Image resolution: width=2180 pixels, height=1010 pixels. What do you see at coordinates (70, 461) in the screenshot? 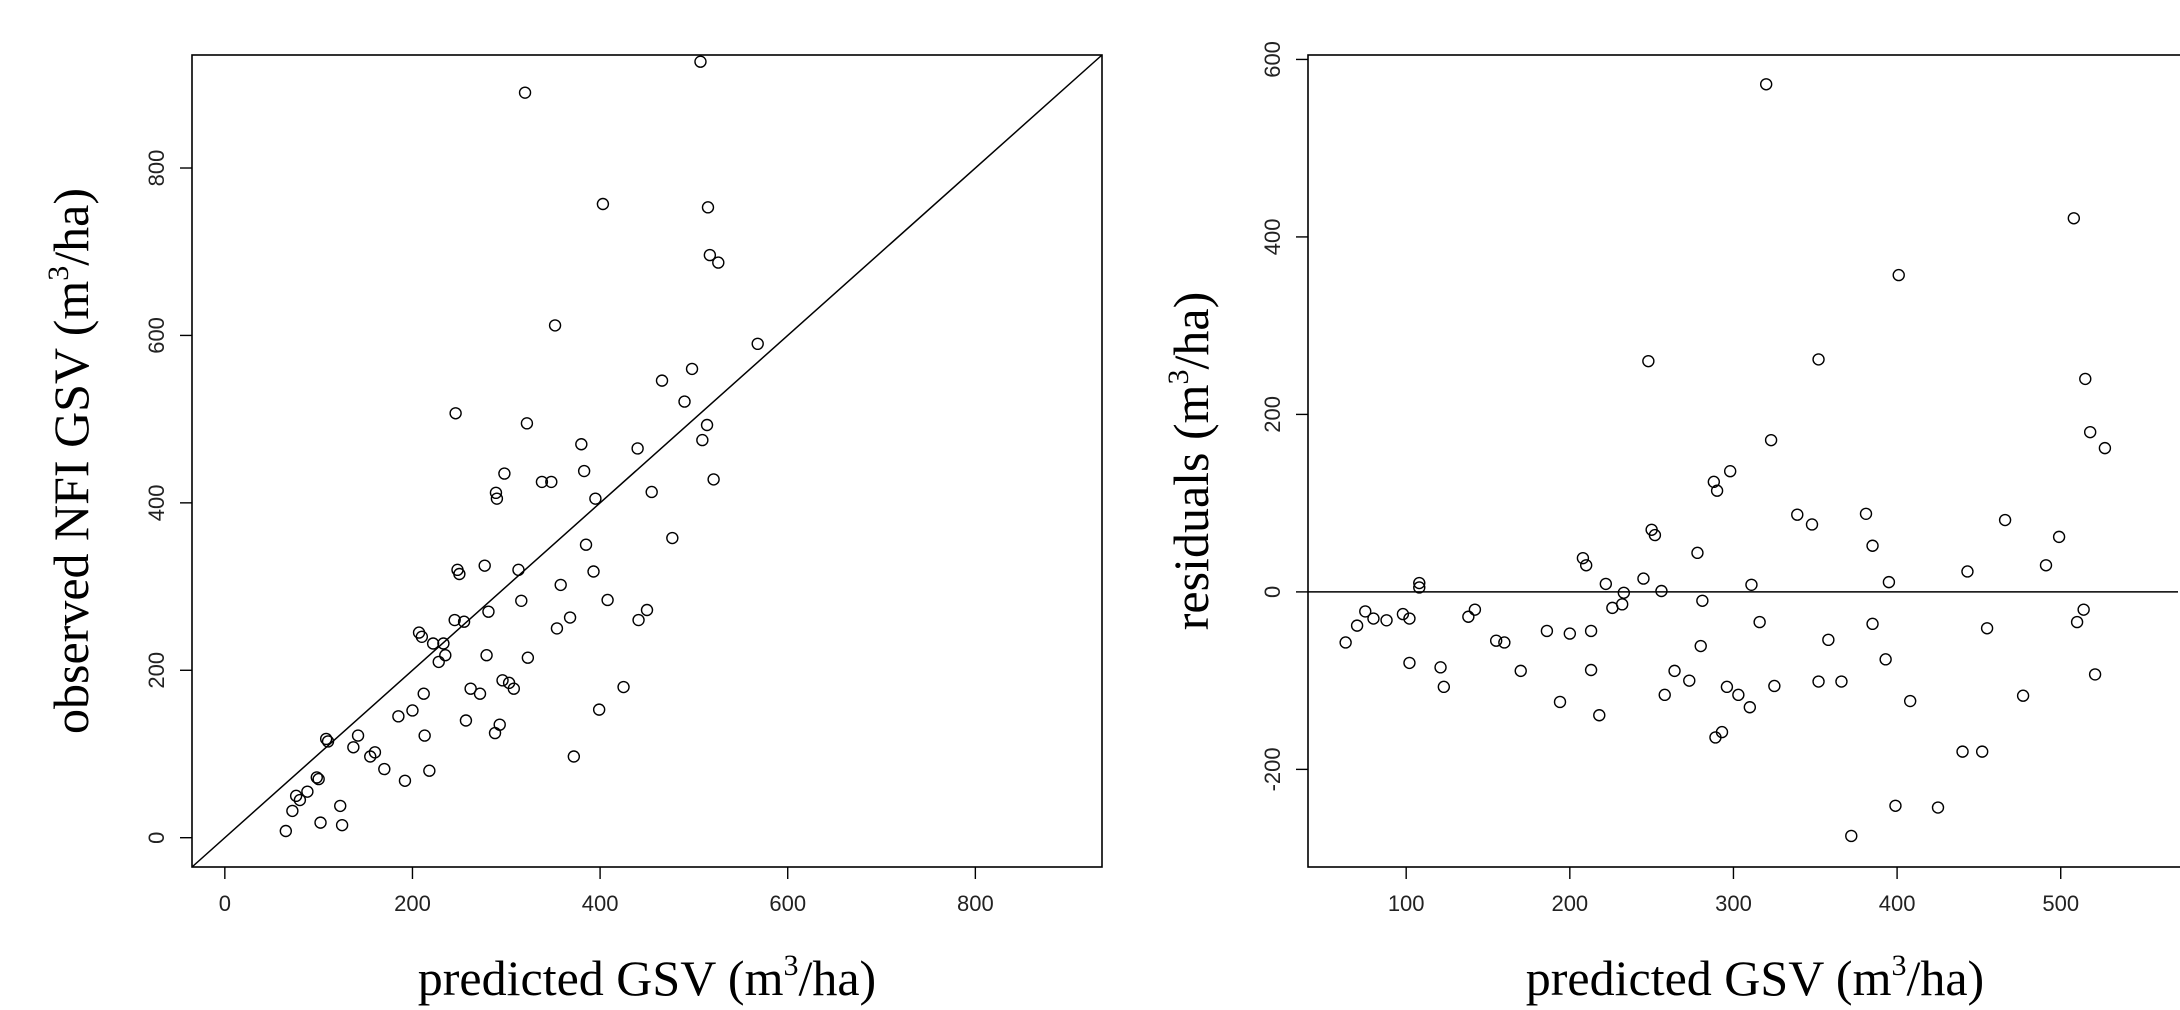
I see `y-axis-title: observed NFI GSV (m3/ha)` at bounding box center [70, 461].